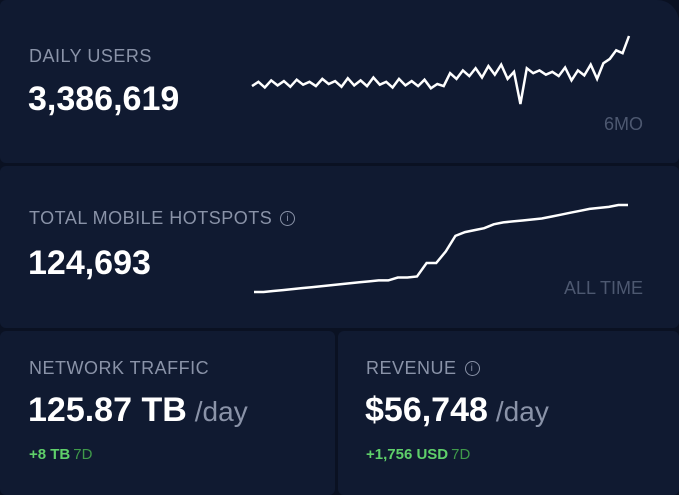 This screenshot has width=679, height=495. What do you see at coordinates (151, 218) in the screenshot?
I see `card-label-text: TOTAL MOBILE HOTSPOTS` at bounding box center [151, 218].